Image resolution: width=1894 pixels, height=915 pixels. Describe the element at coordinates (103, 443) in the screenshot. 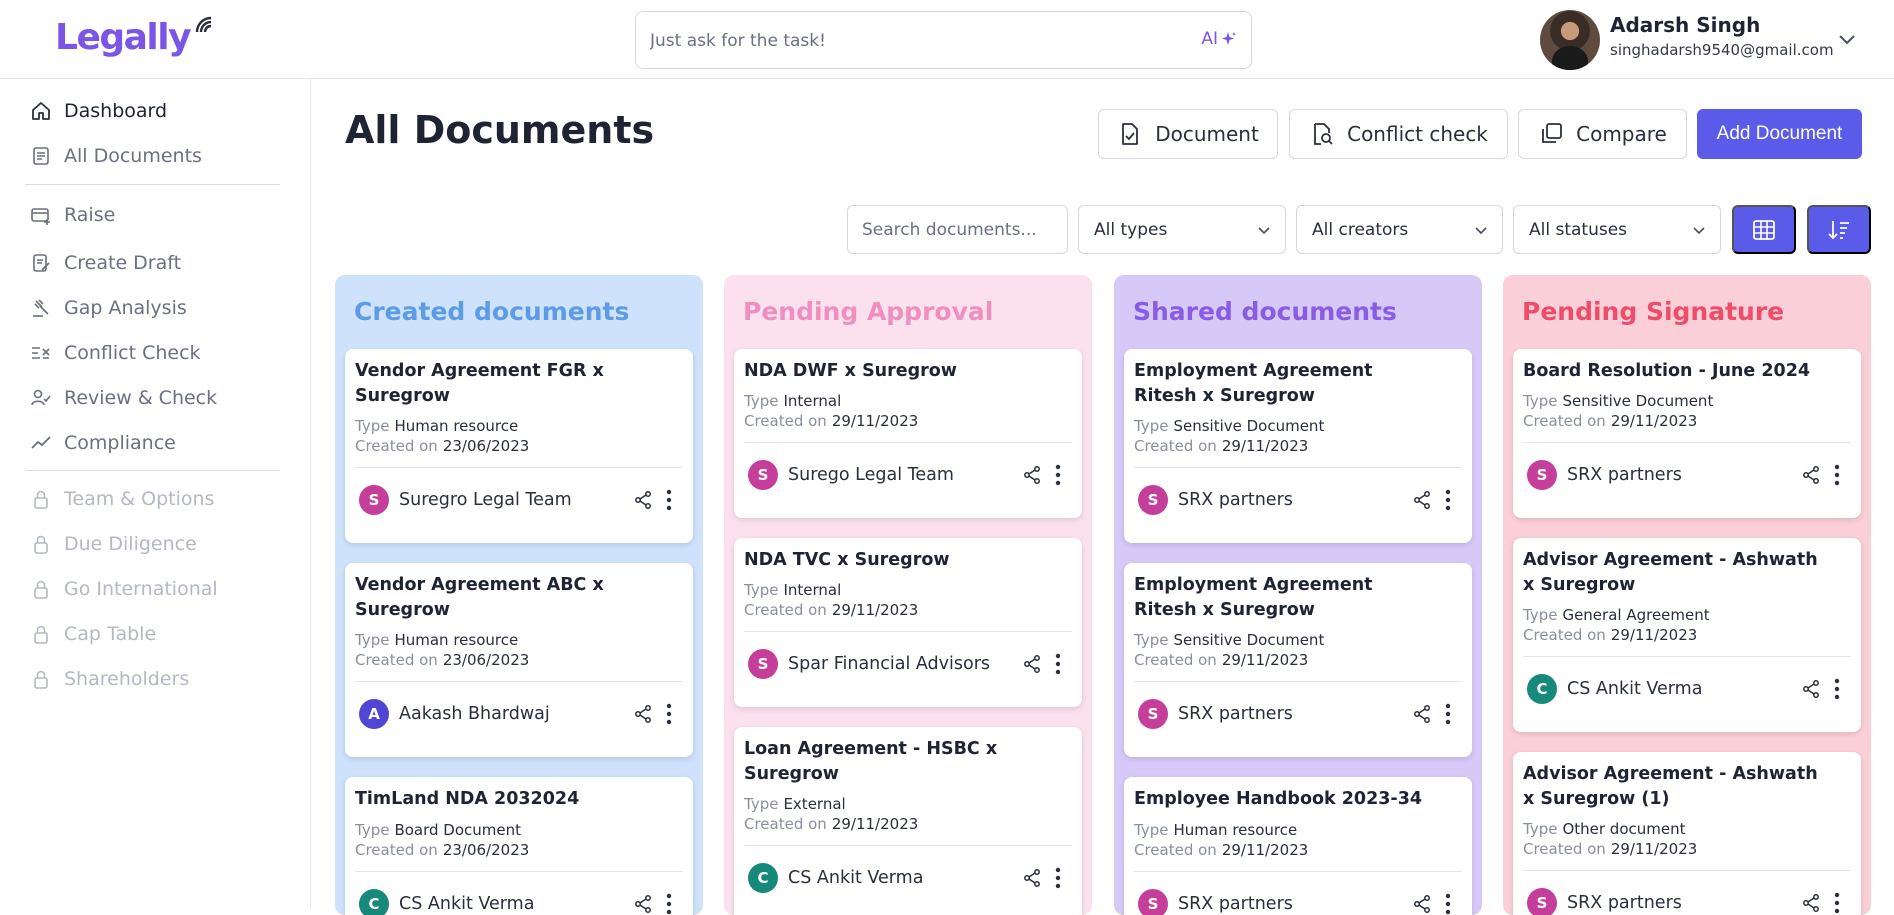

I see `sidebar-item-compliance: Compliance` at that location.